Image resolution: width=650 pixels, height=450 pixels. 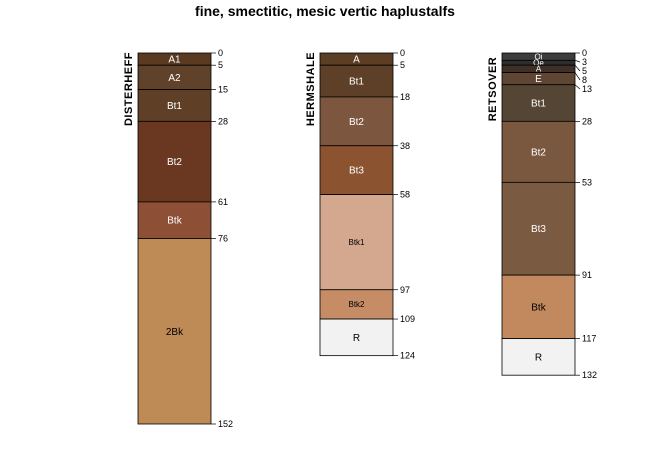 What do you see at coordinates (587, 275) in the screenshot?
I see `depth-label: 91` at bounding box center [587, 275].